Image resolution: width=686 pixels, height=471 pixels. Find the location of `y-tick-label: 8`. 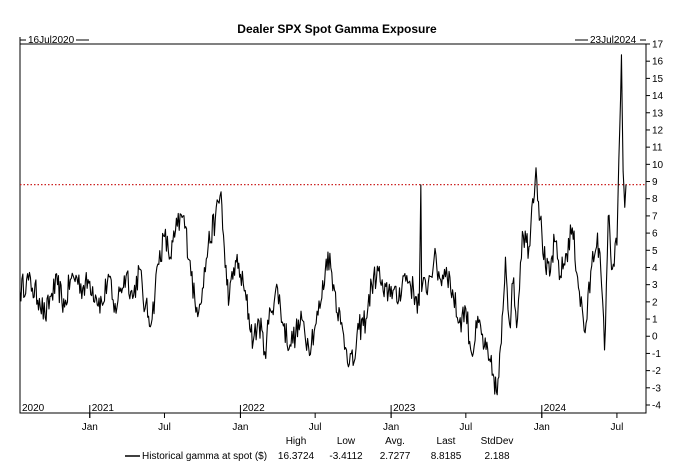

y-tick-label: 8 is located at coordinates (655, 199).